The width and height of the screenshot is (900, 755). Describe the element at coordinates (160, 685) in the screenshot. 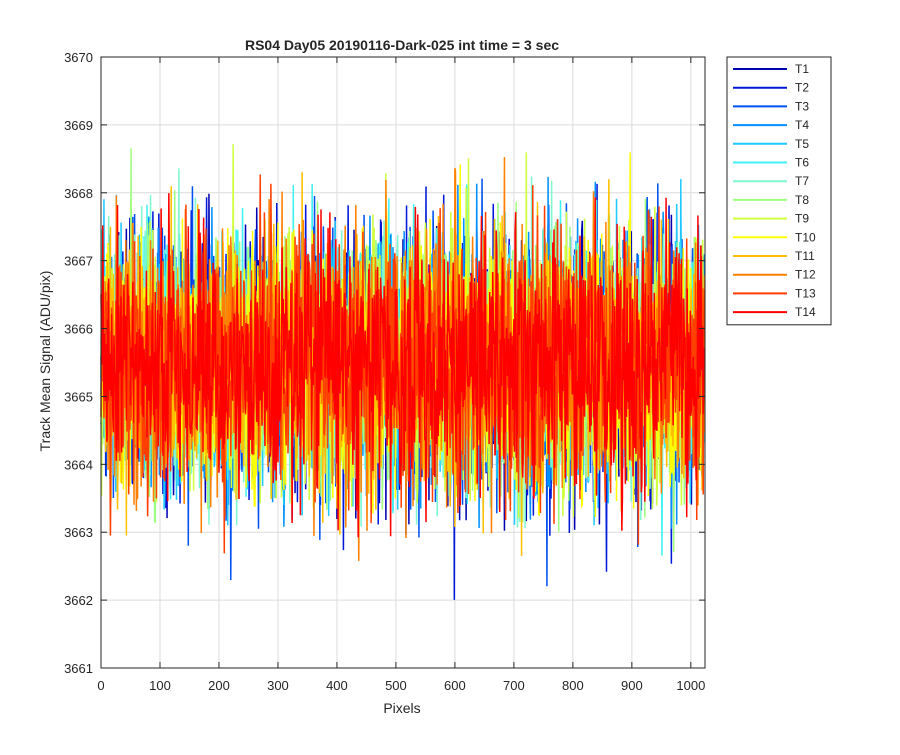

I see `x-tick-label: 100` at that location.